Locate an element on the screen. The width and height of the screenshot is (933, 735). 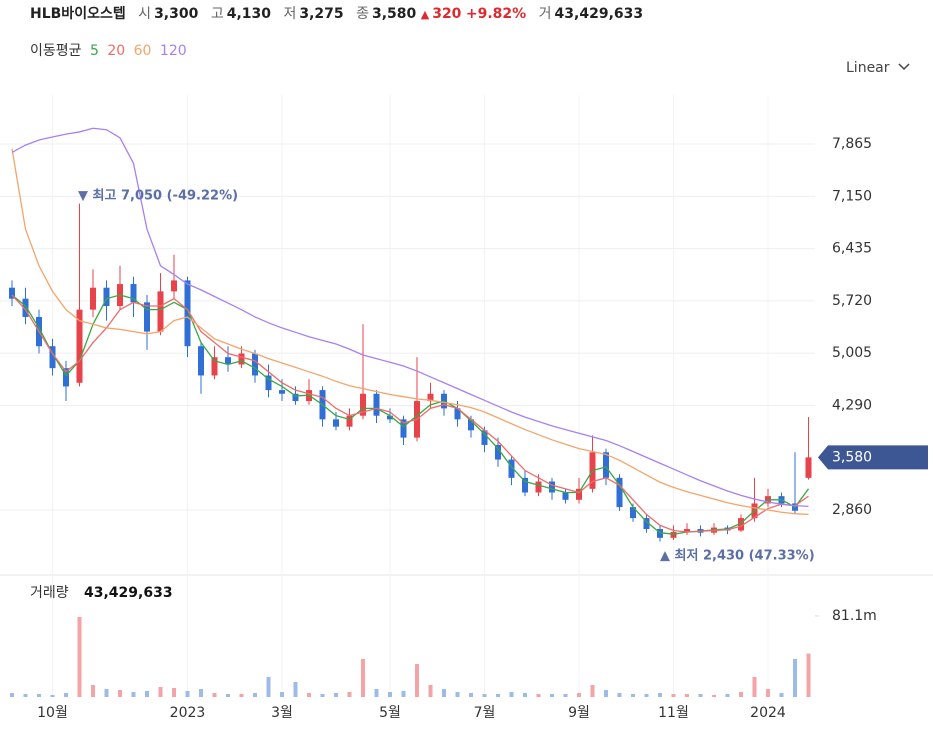
legend-entry: 120 is located at coordinates (173, 51).